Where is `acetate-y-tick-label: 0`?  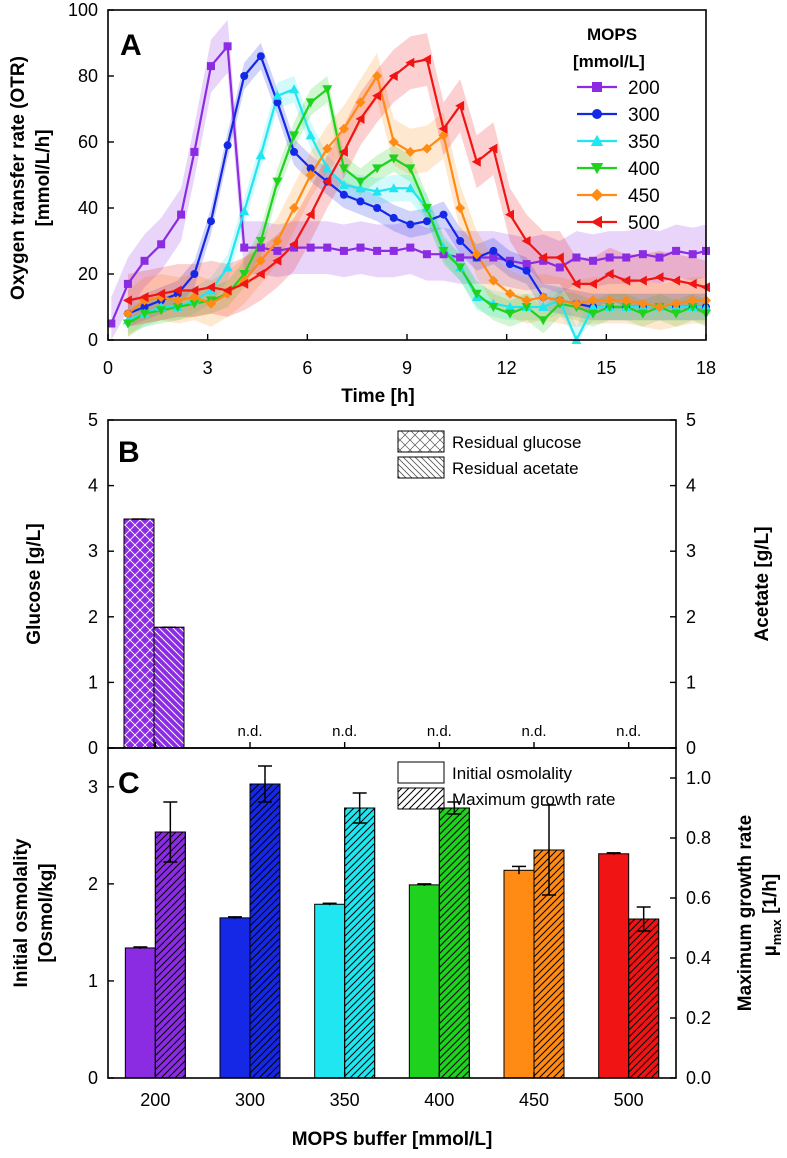 acetate-y-tick-label: 0 is located at coordinates (691, 748).